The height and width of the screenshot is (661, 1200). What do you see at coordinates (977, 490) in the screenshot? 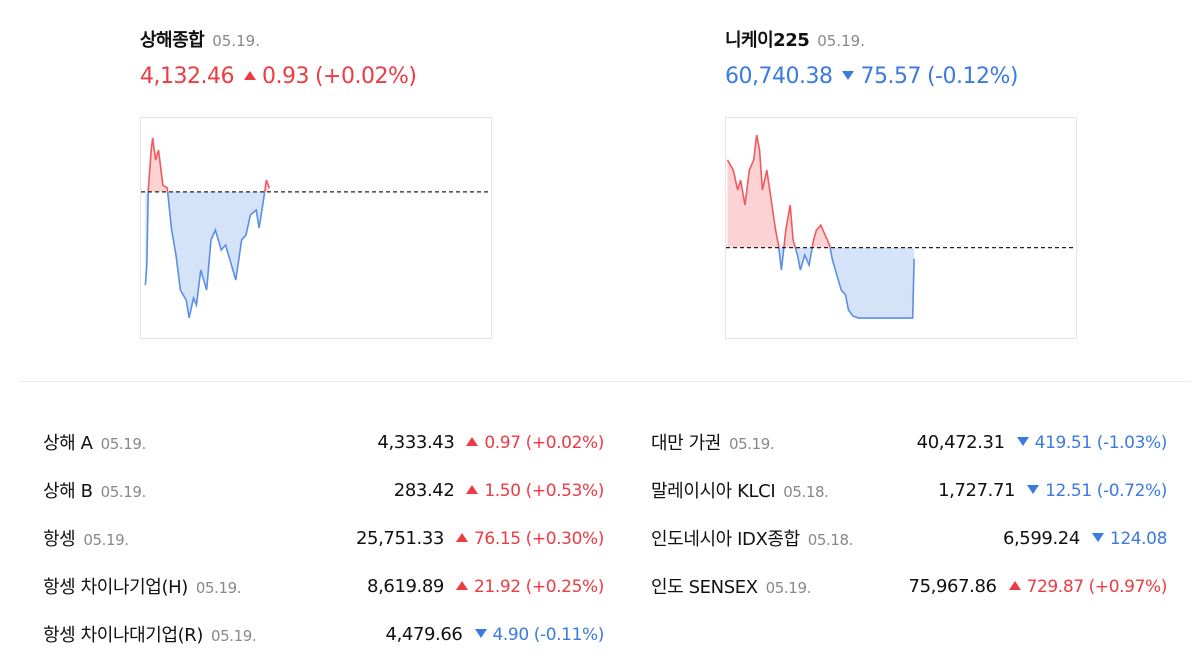
I see `row-price: 1,727.71` at bounding box center [977, 490].